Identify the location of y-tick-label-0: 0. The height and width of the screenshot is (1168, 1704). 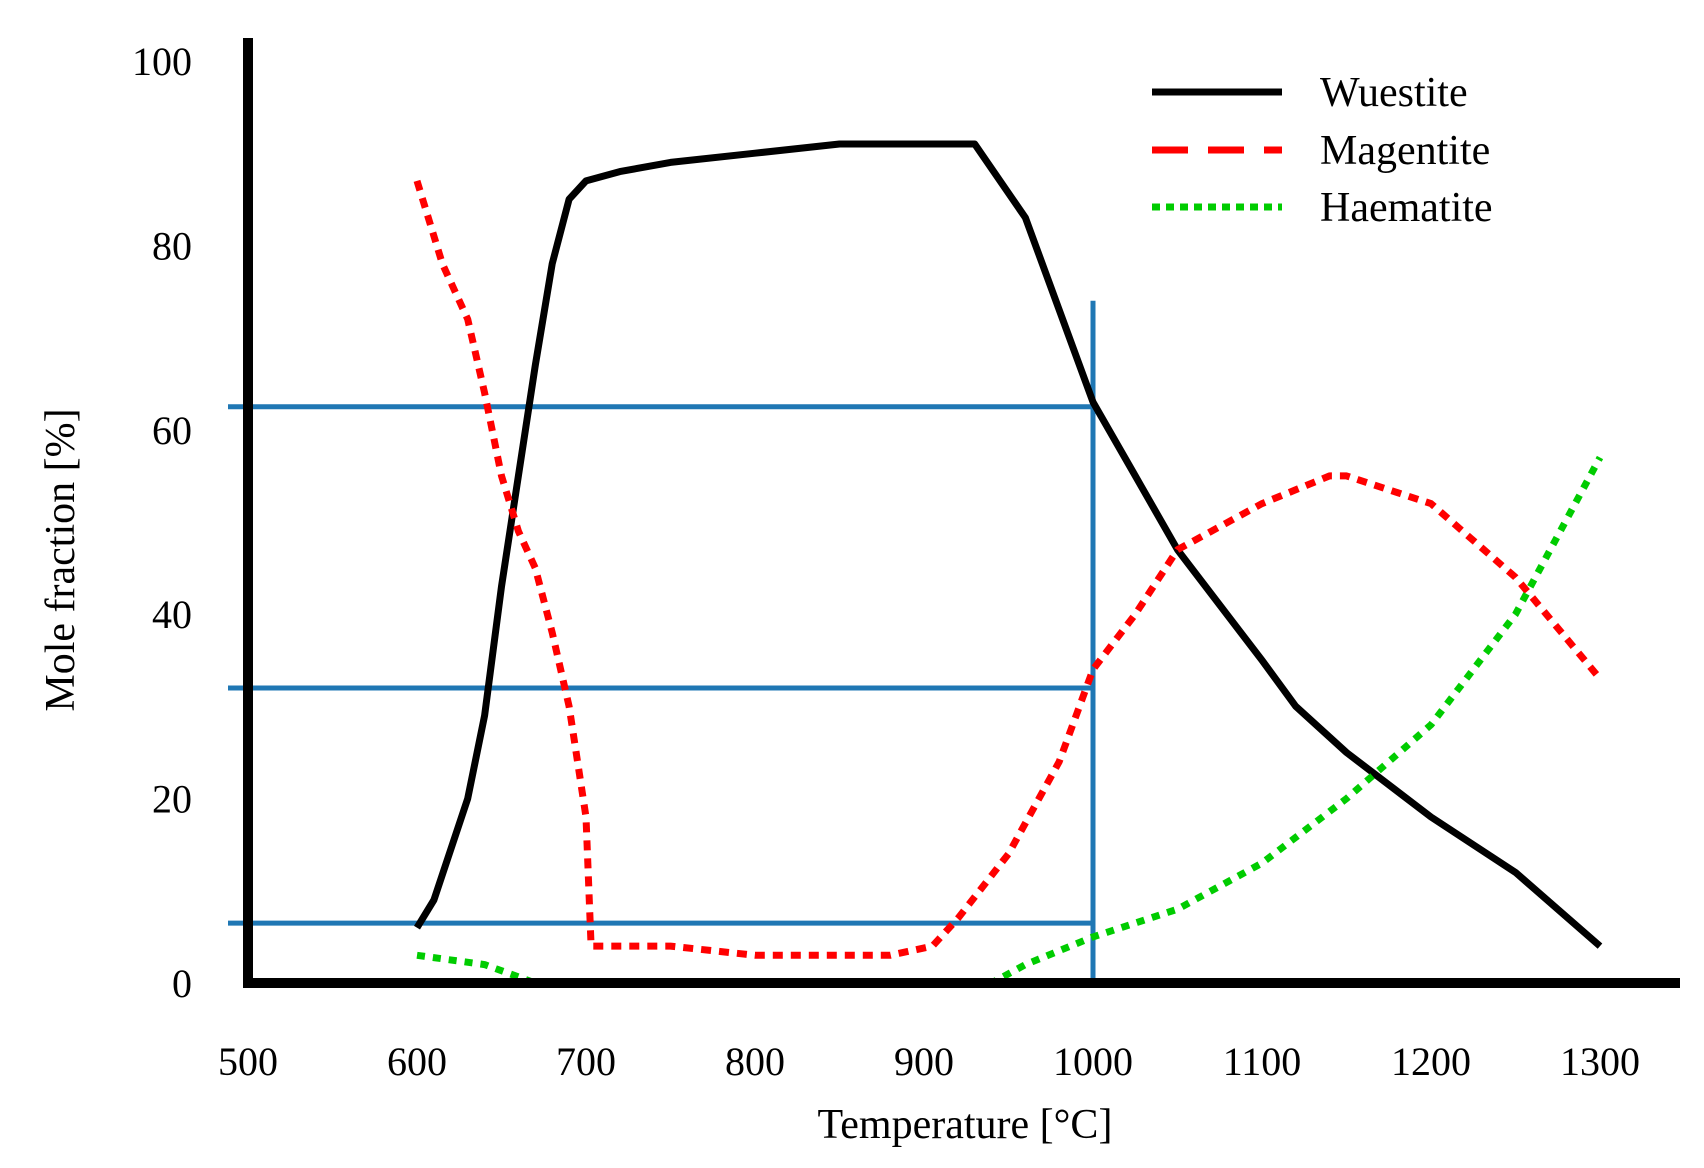
(182, 983).